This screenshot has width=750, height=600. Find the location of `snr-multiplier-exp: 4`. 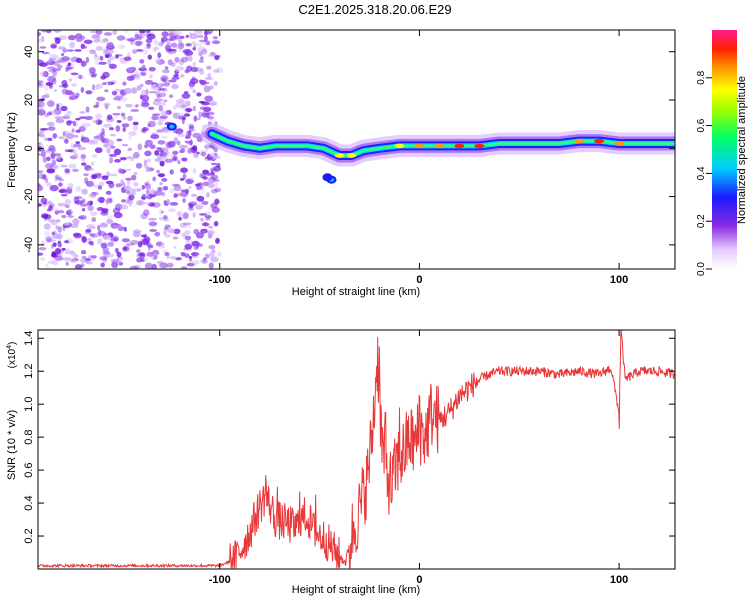

snr-multiplier-exp: 4 is located at coordinates (9, 347).